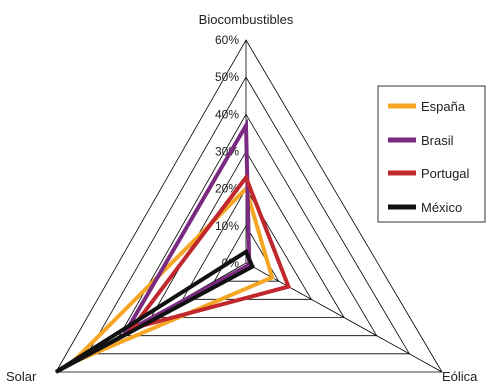  What do you see at coordinates (227, 151) in the screenshot?
I see `radar-tick-labels: 0%10%20%30%40%50%60%` at bounding box center [227, 151].